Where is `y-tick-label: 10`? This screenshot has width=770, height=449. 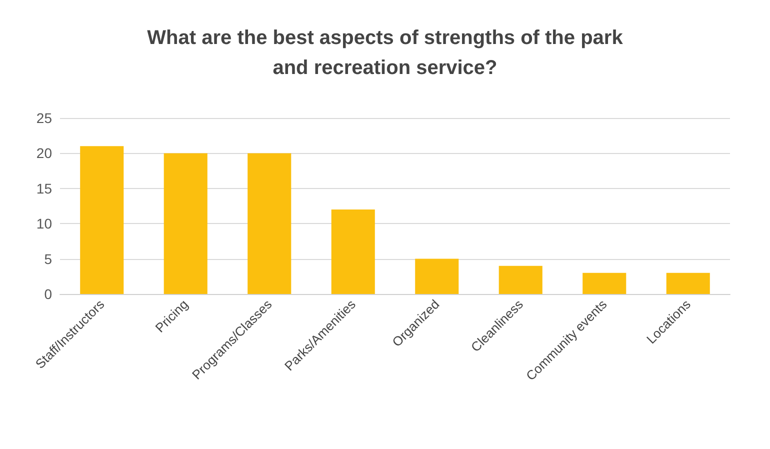 y-tick-label: 10 is located at coordinates (44, 224).